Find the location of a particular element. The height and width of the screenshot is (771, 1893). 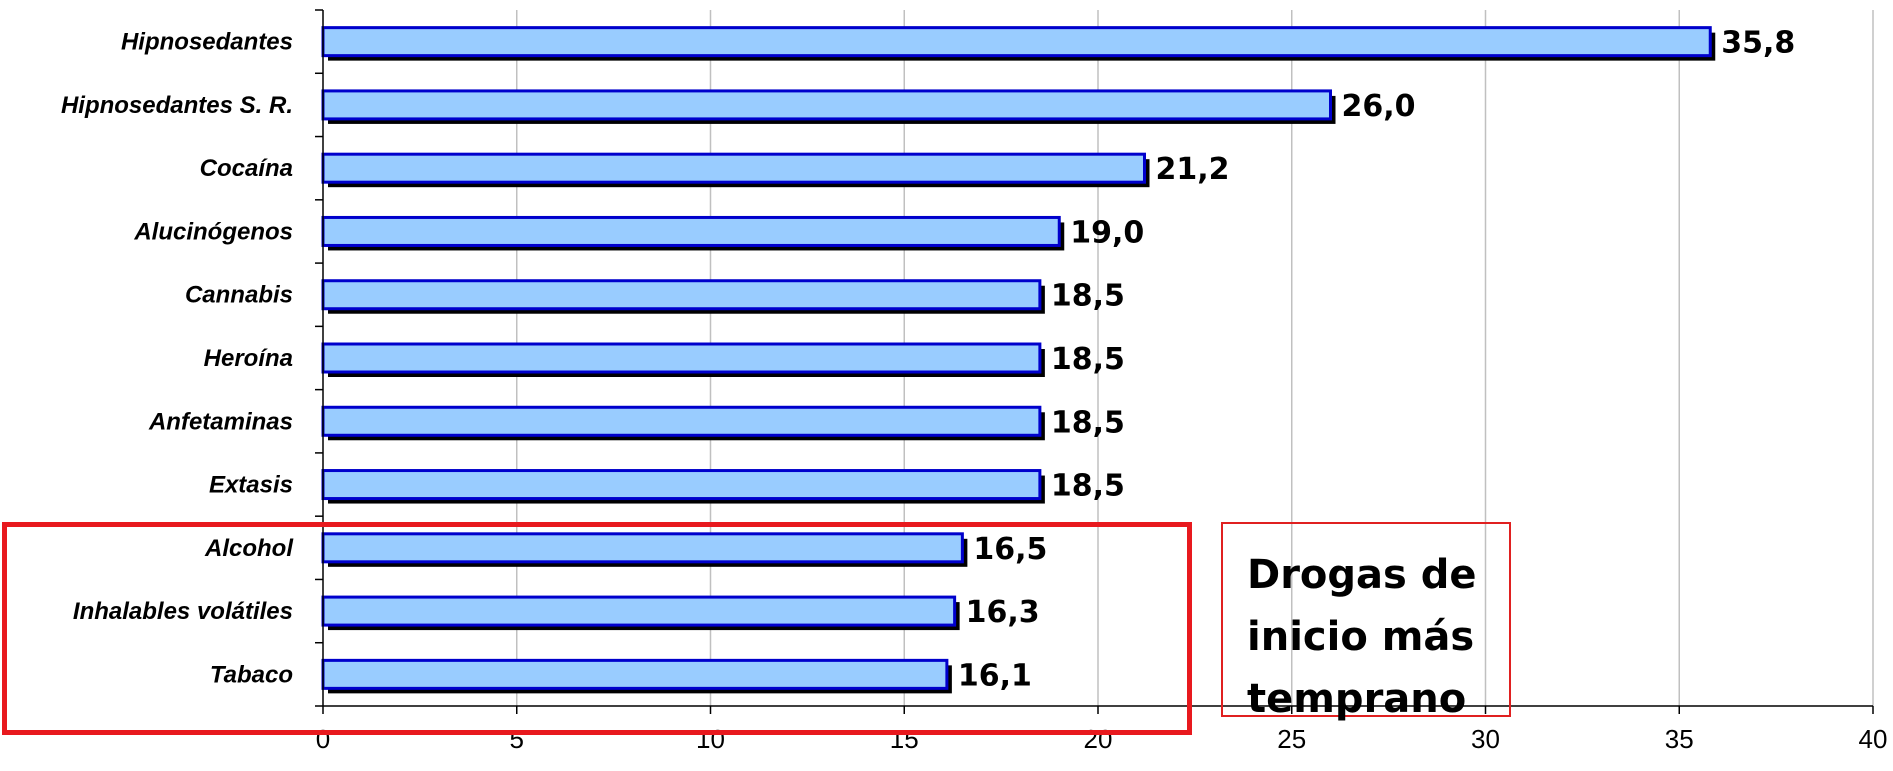

value-label: 21,2 is located at coordinates (1193, 169).